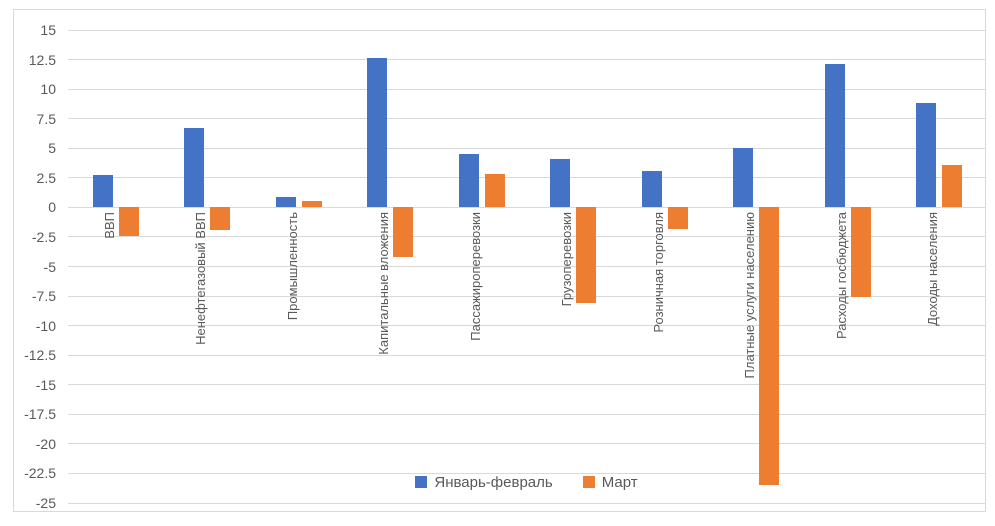  I want to click on y-tick-label: 5, so click(52, 148).